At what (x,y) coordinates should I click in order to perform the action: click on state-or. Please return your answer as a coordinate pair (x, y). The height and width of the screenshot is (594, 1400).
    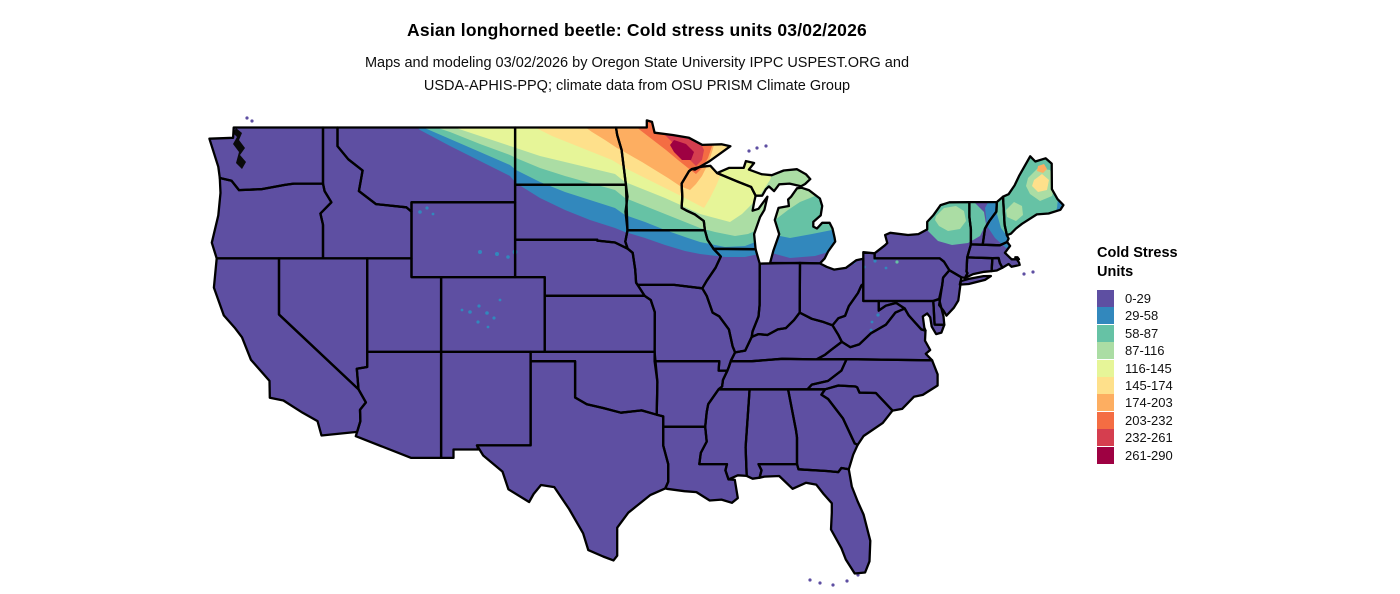
    Looking at the image, I should click on (271, 218).